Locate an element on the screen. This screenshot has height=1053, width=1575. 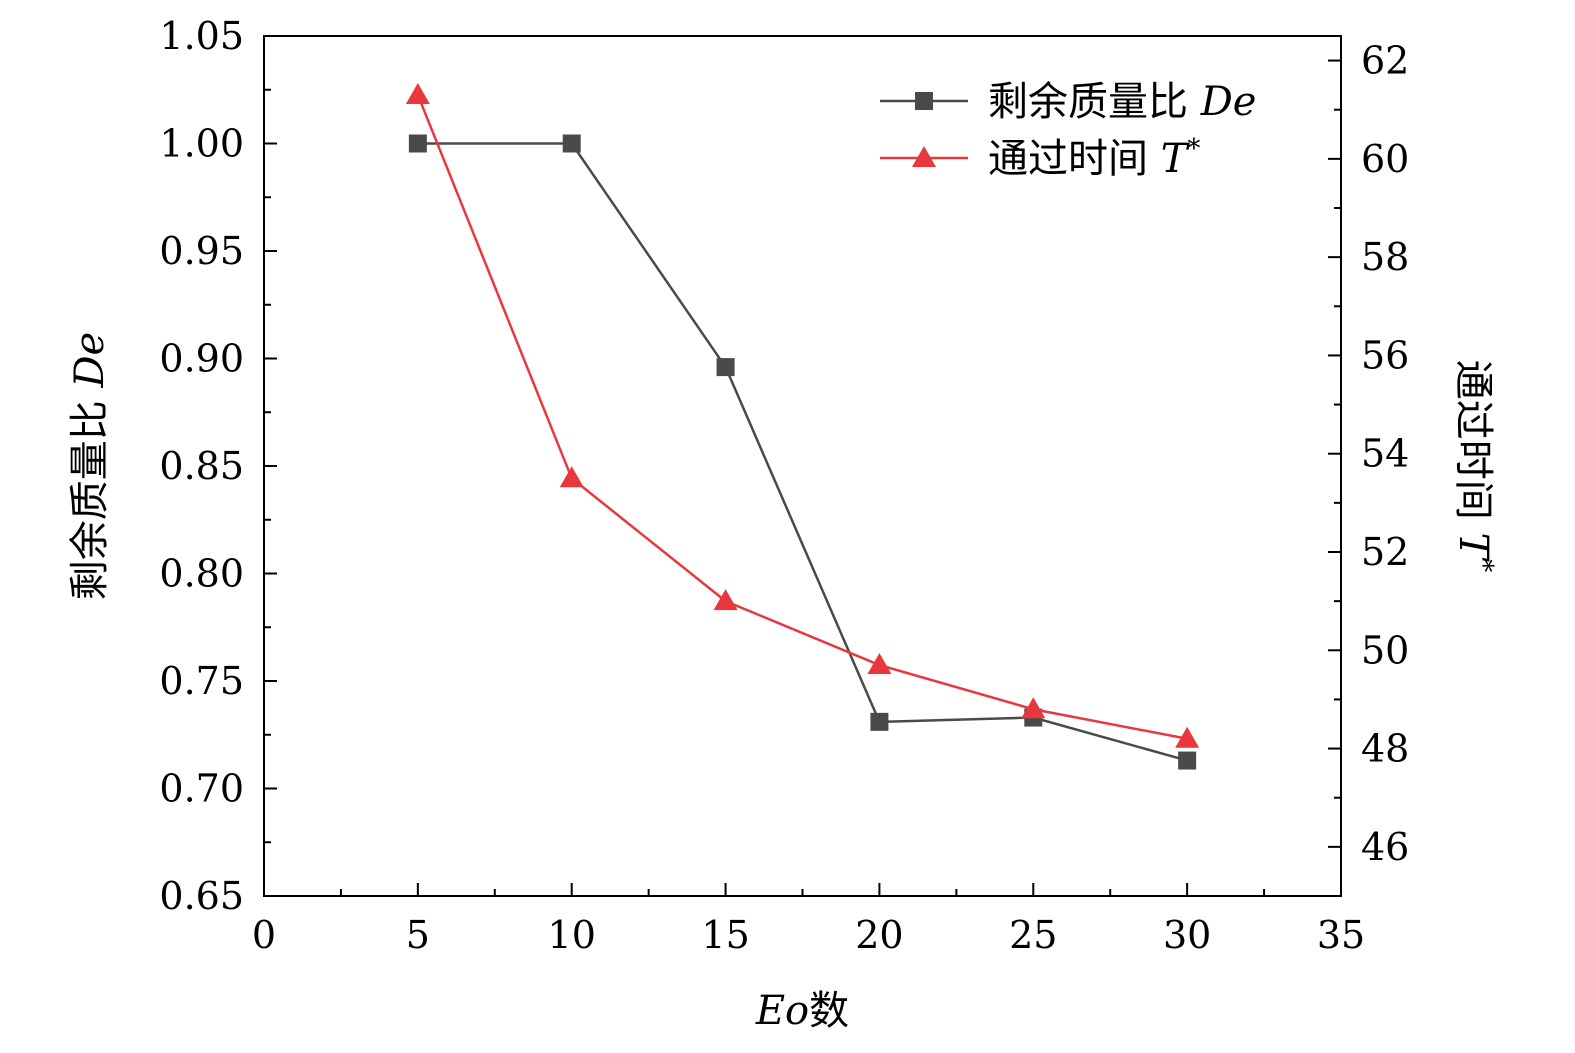
x-tick-label: 15 is located at coordinates (725, 935).